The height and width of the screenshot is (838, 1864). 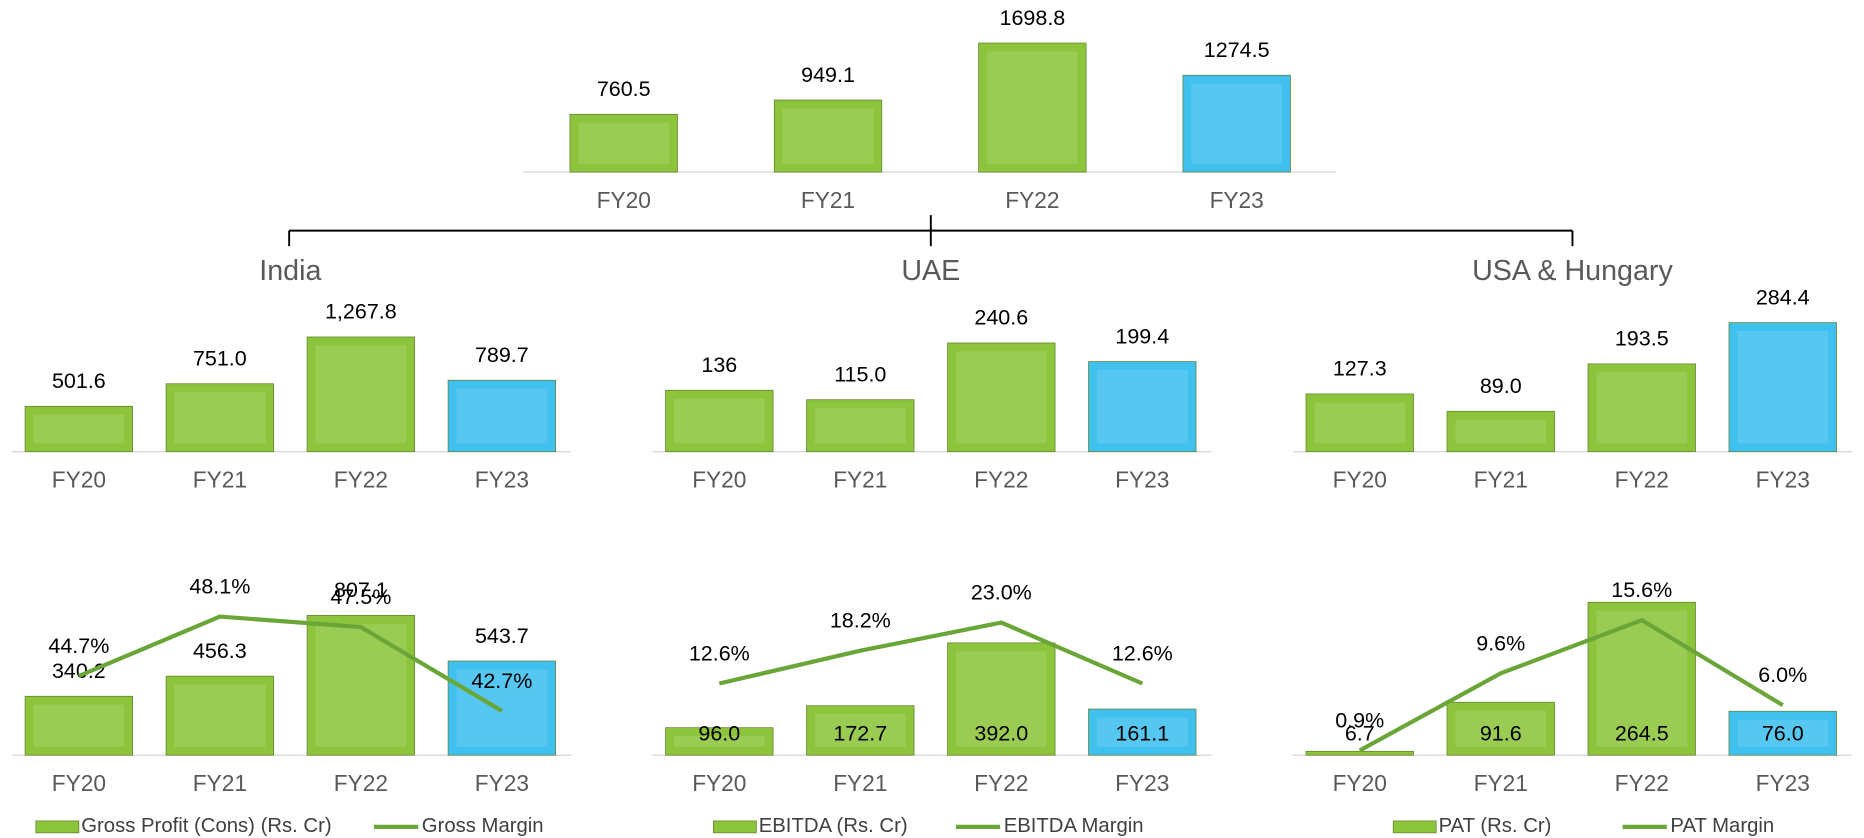 I want to click on legend-label: EBITDA Margin, so click(x=1074, y=826).